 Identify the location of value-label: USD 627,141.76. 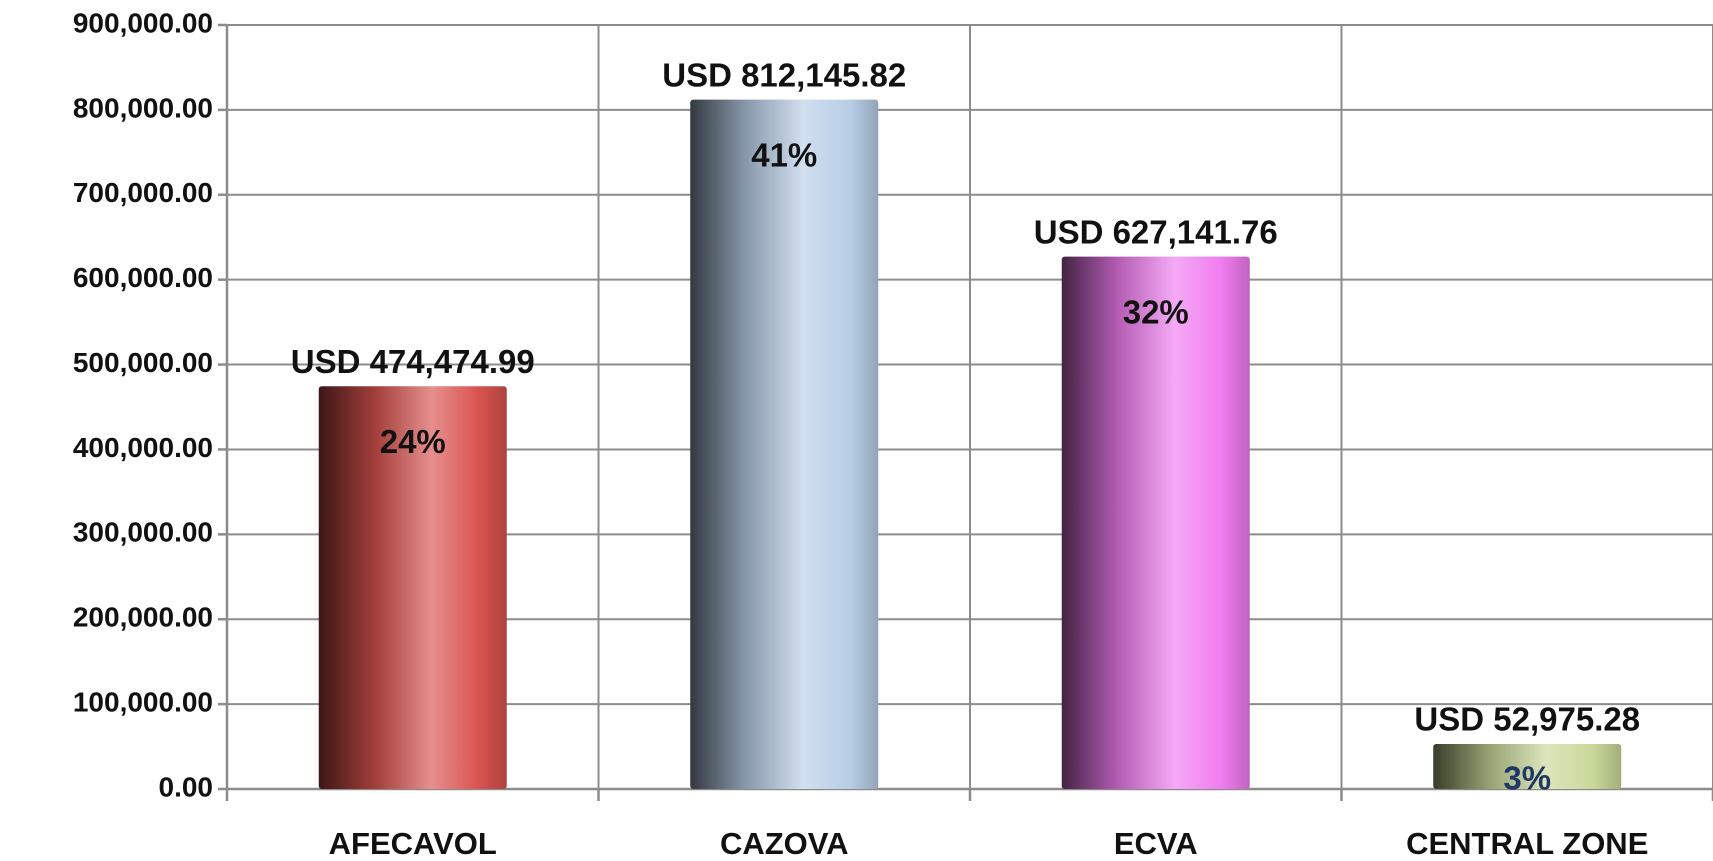
(1156, 231).